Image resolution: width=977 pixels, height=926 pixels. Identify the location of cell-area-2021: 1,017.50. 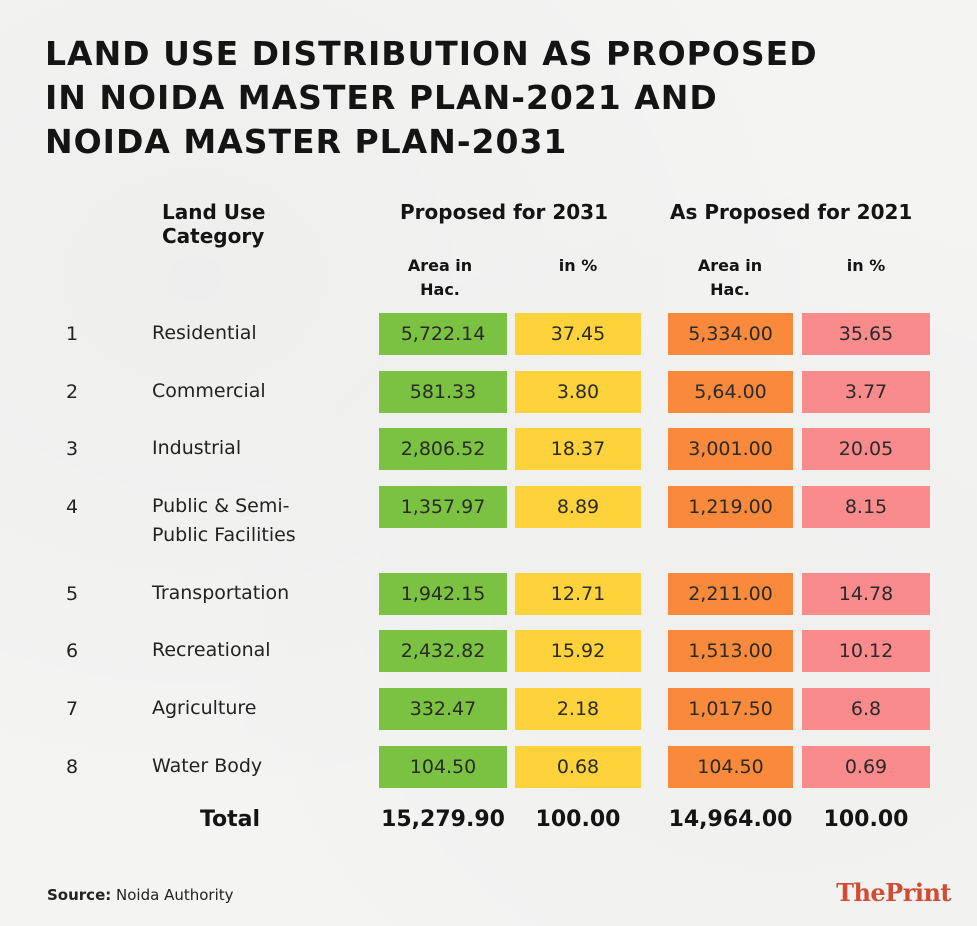
(730, 709).